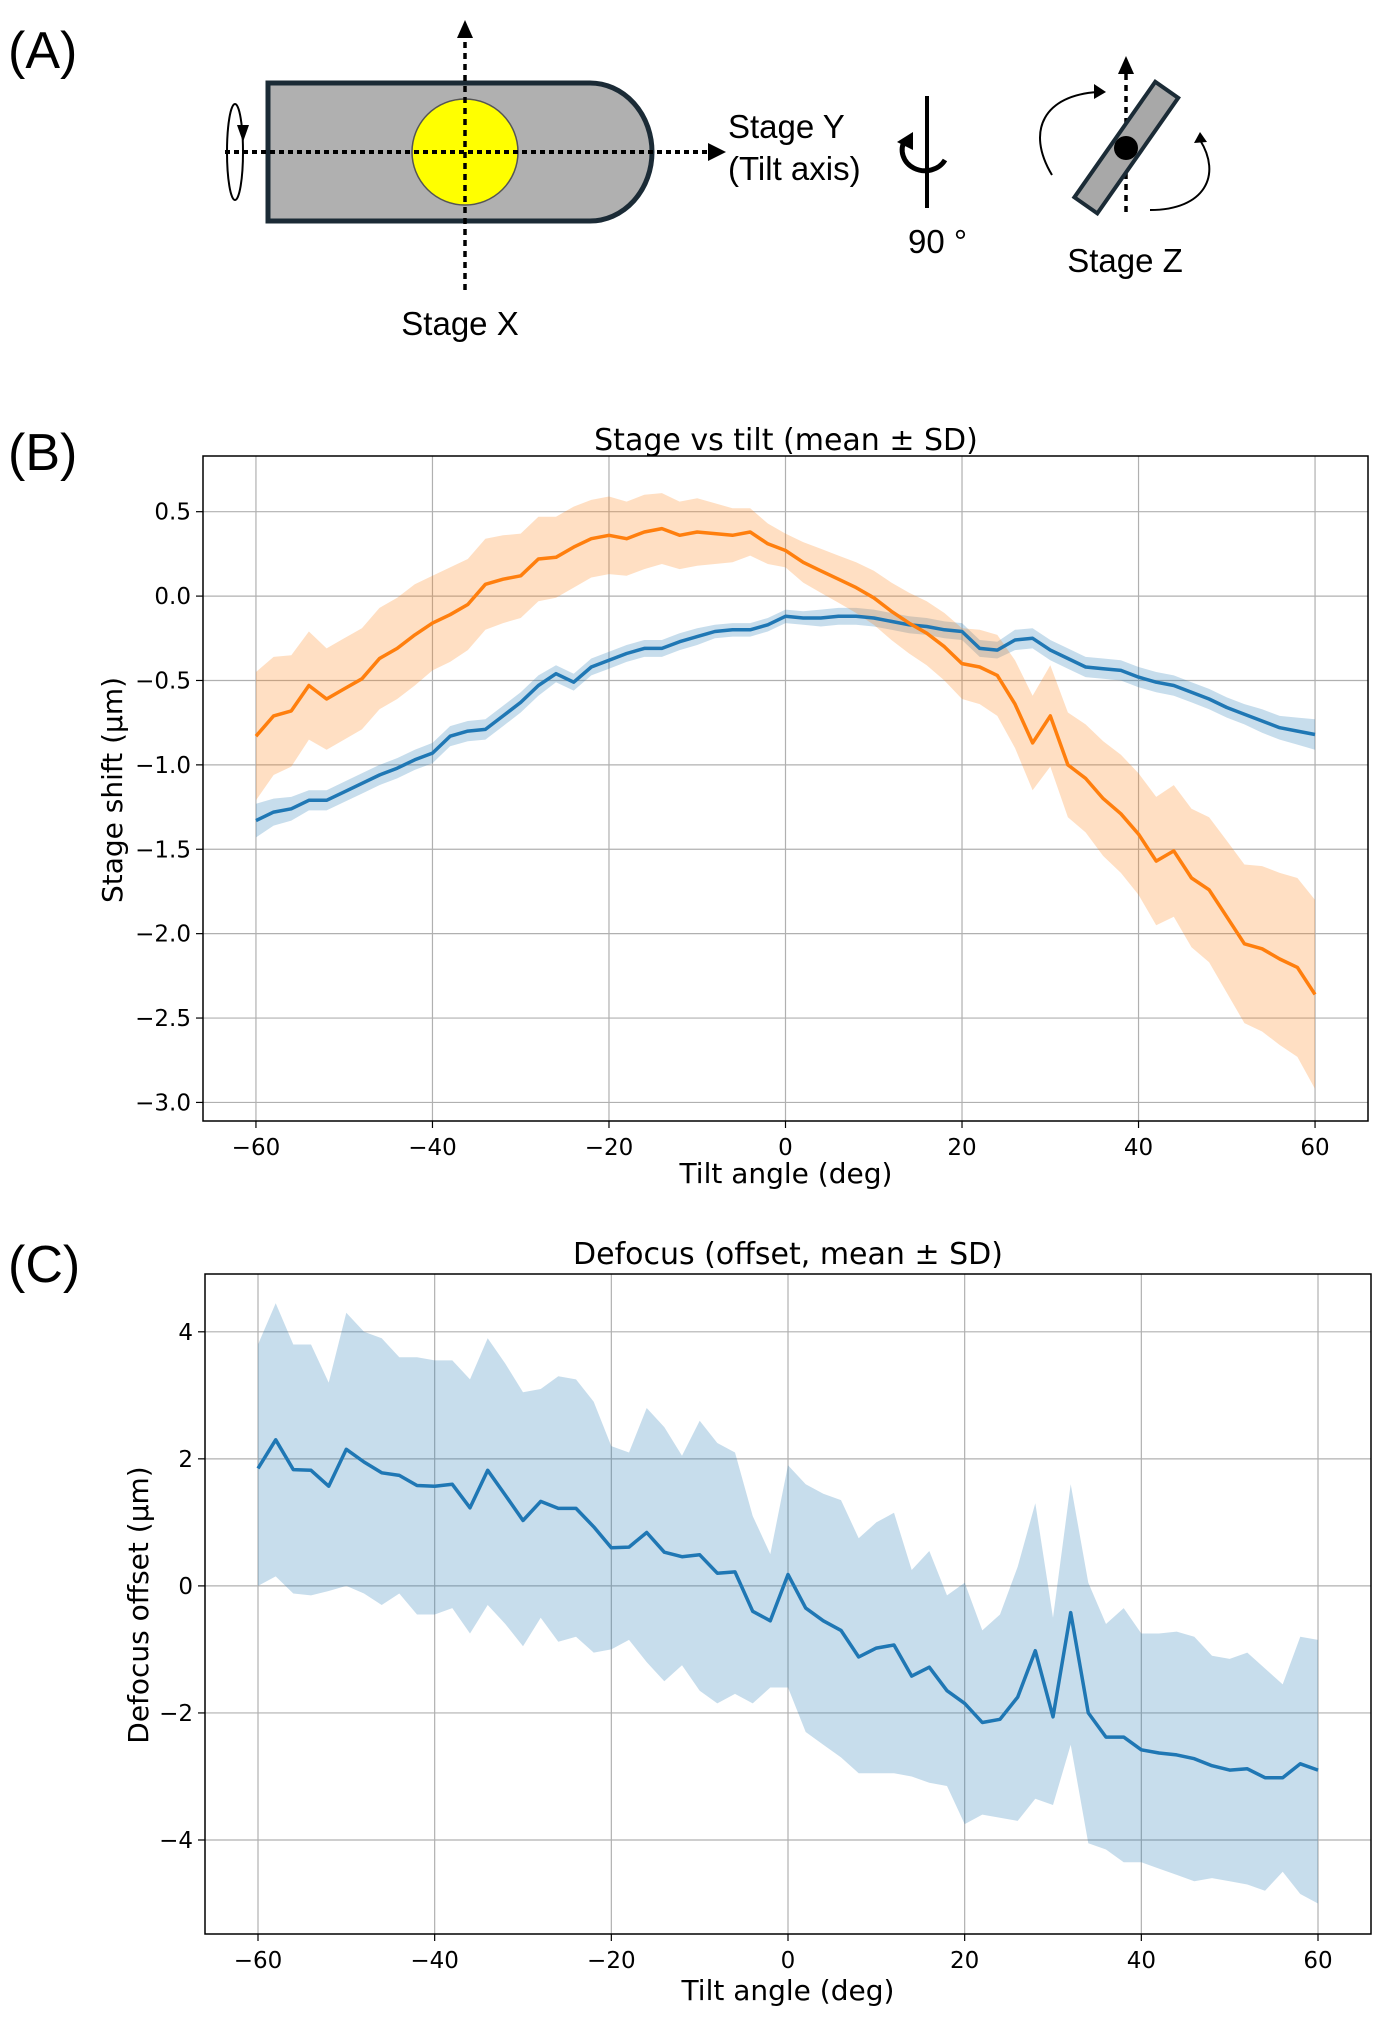 This screenshot has height=2021, width=1387. I want to click on y-tick-label: −1.5, so click(163, 850).